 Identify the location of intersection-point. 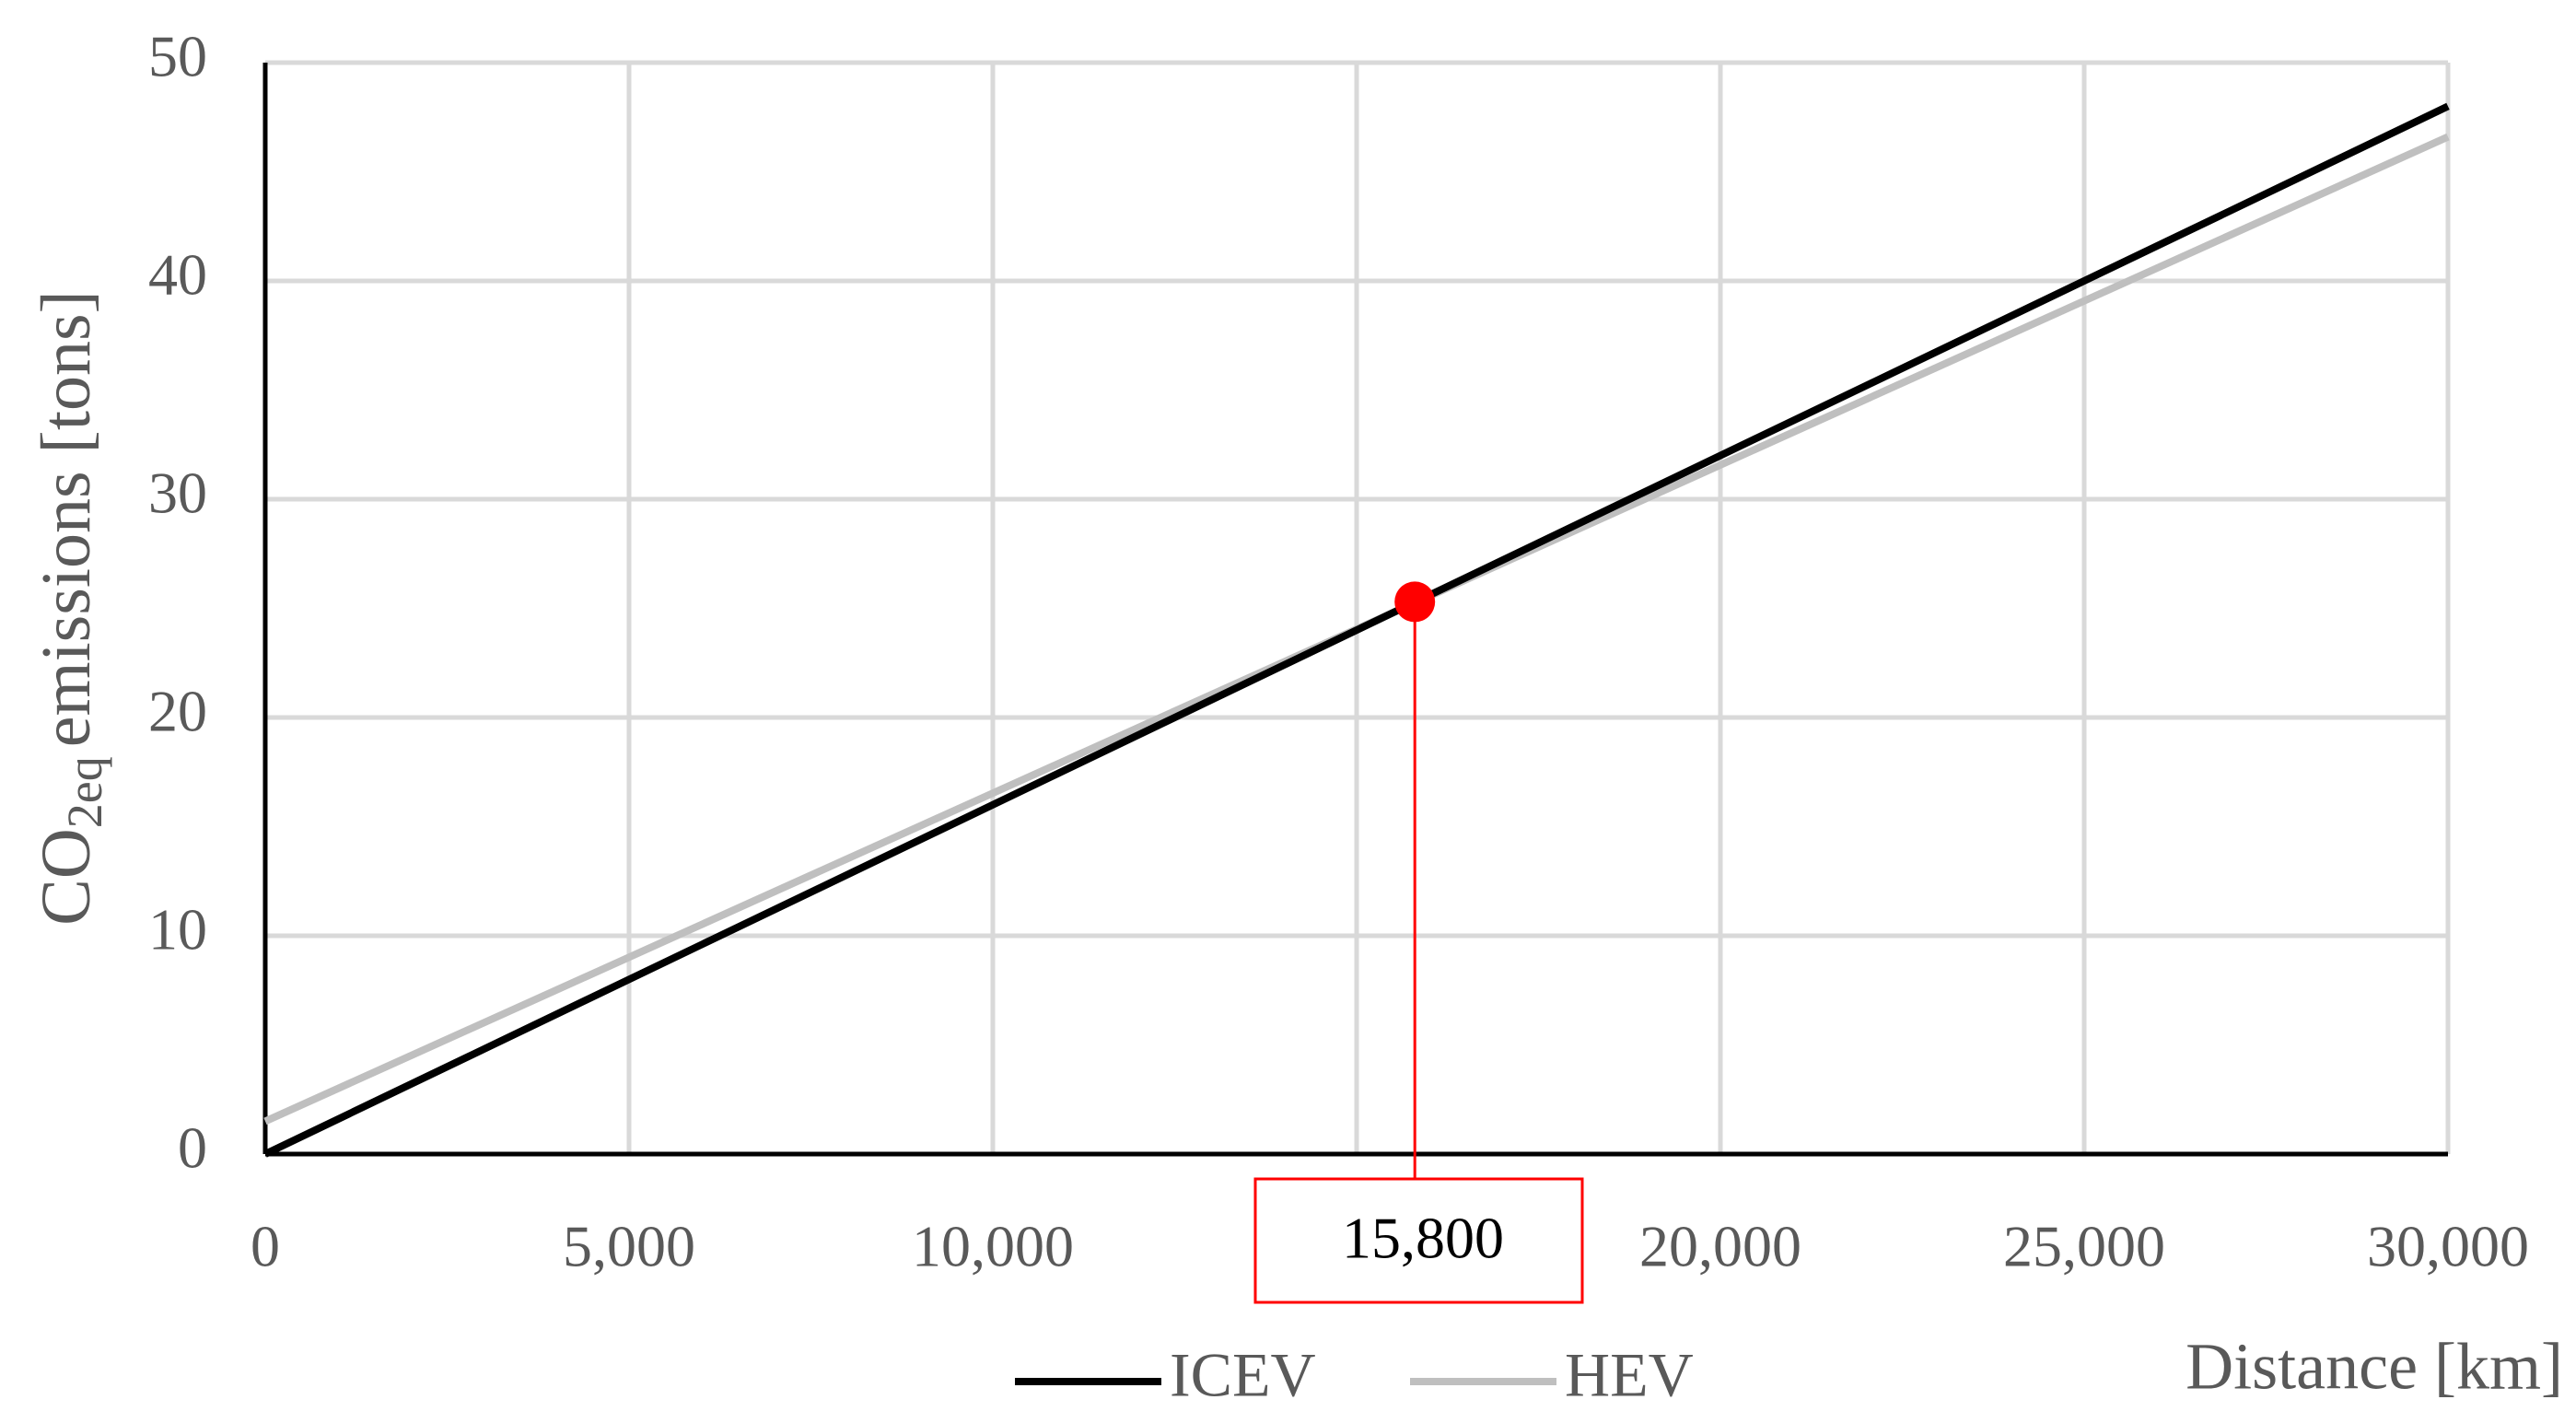
(1415, 602).